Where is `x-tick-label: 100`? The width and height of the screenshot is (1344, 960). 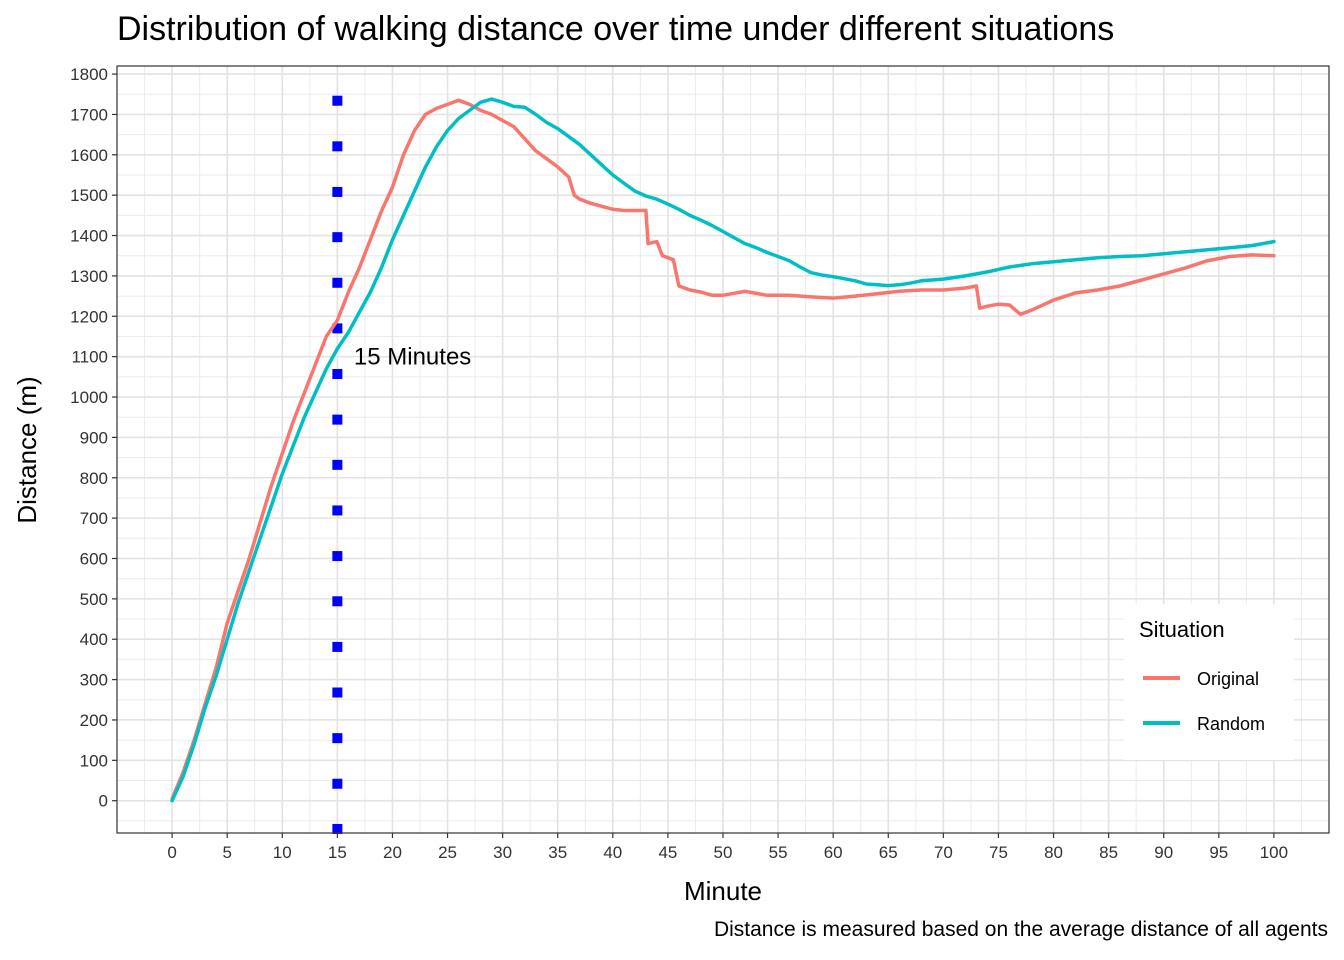
x-tick-label: 100 is located at coordinates (1274, 852).